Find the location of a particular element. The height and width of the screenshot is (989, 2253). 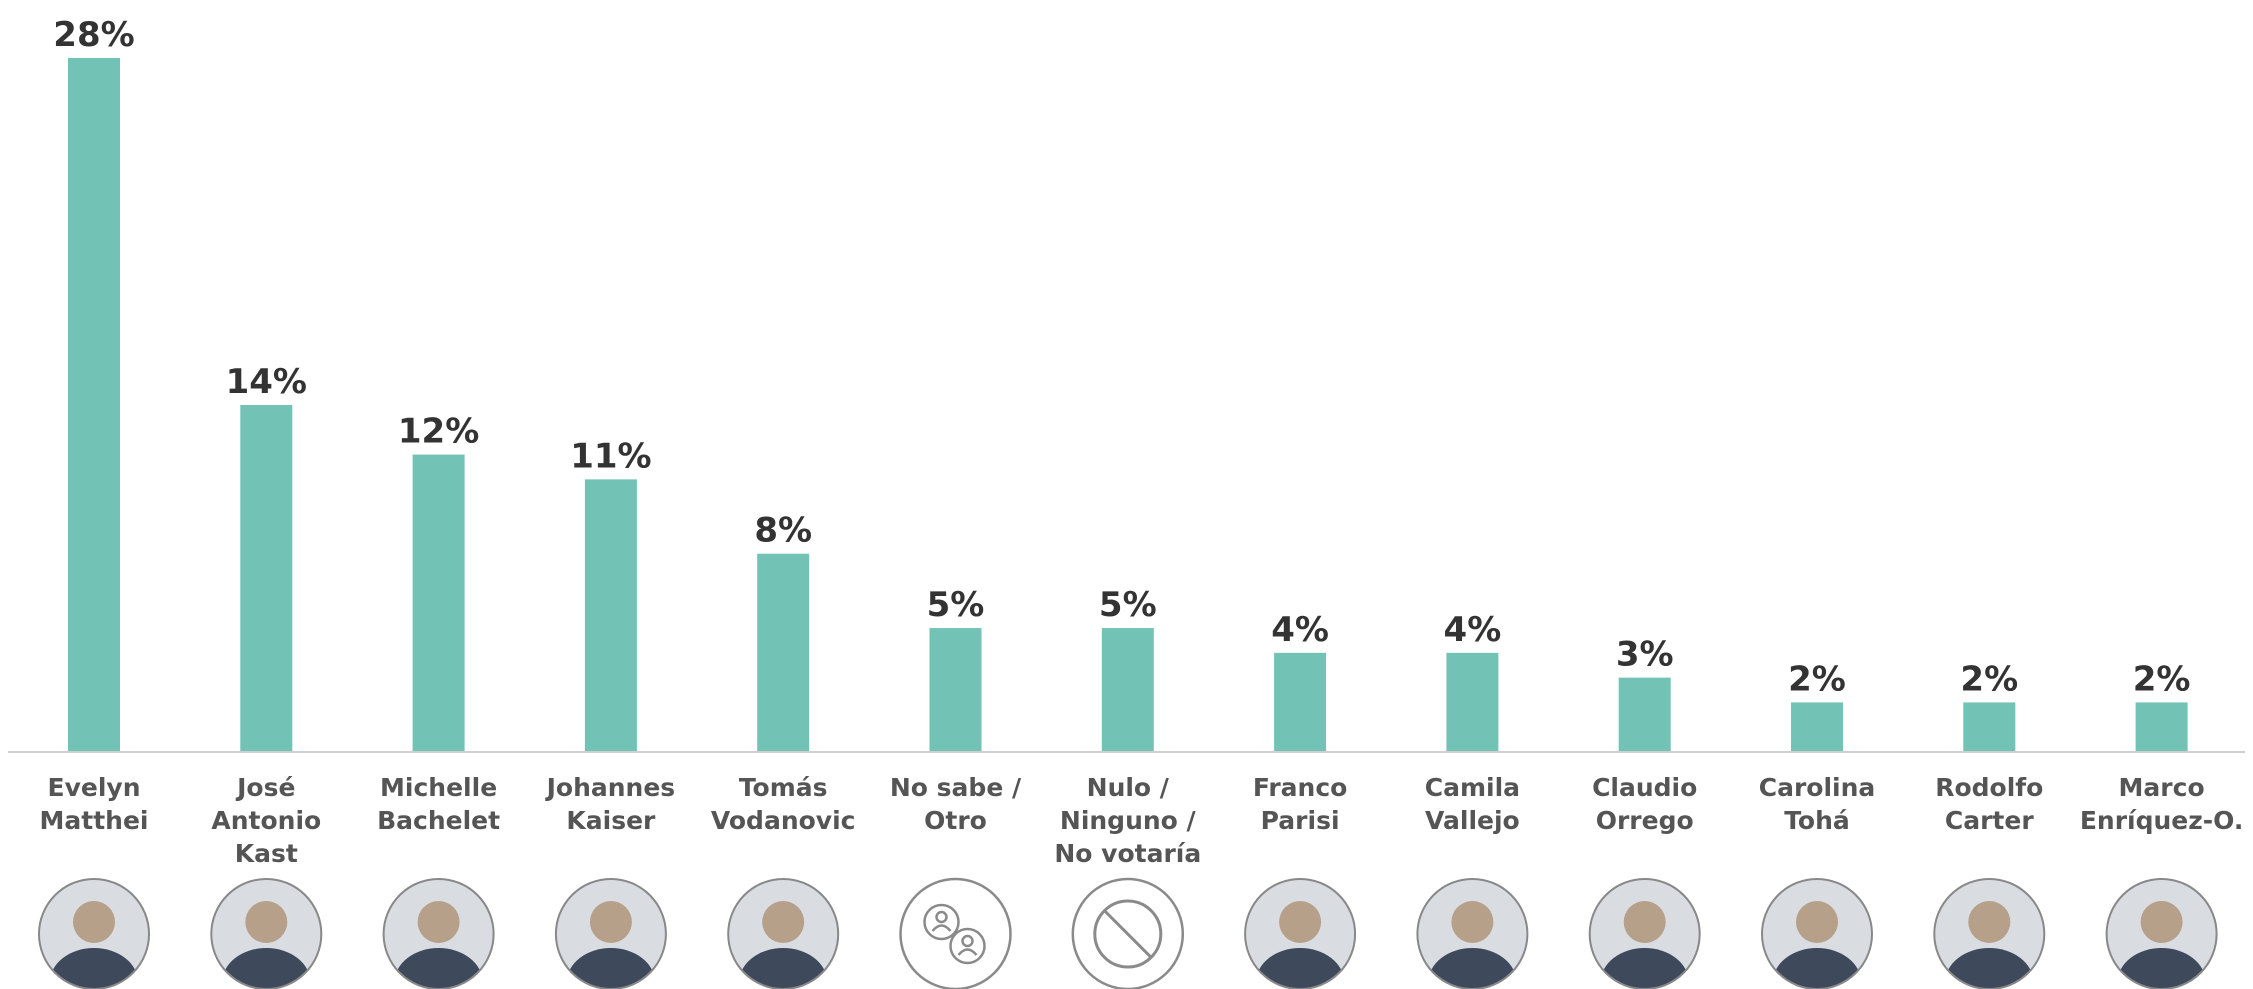

category-label-line: Kast is located at coordinates (266, 853).